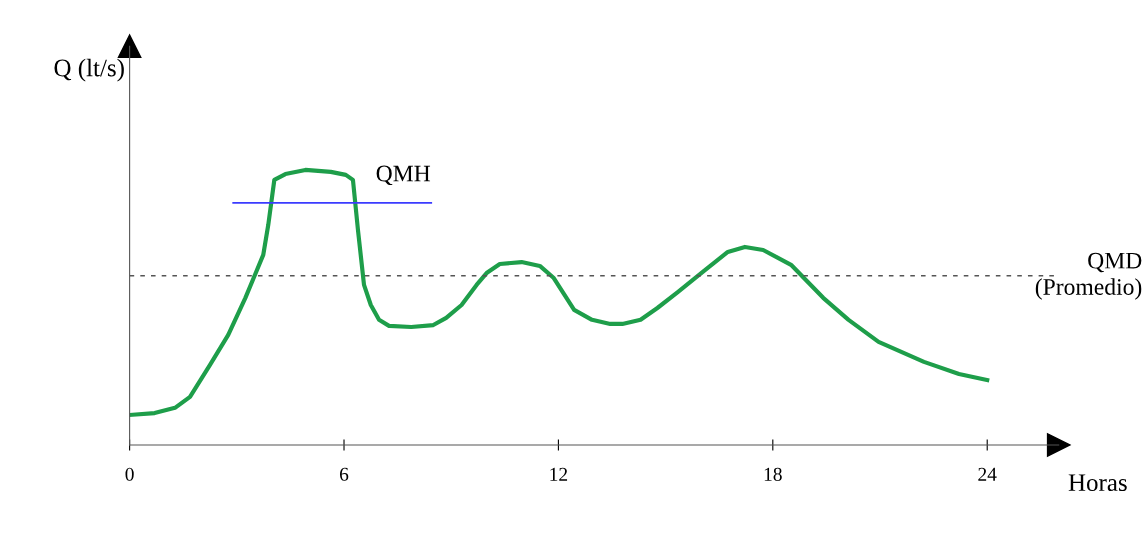 This screenshot has height=550, width=1147. What do you see at coordinates (344, 474) in the screenshot?
I see `x-tick-label: 6` at bounding box center [344, 474].